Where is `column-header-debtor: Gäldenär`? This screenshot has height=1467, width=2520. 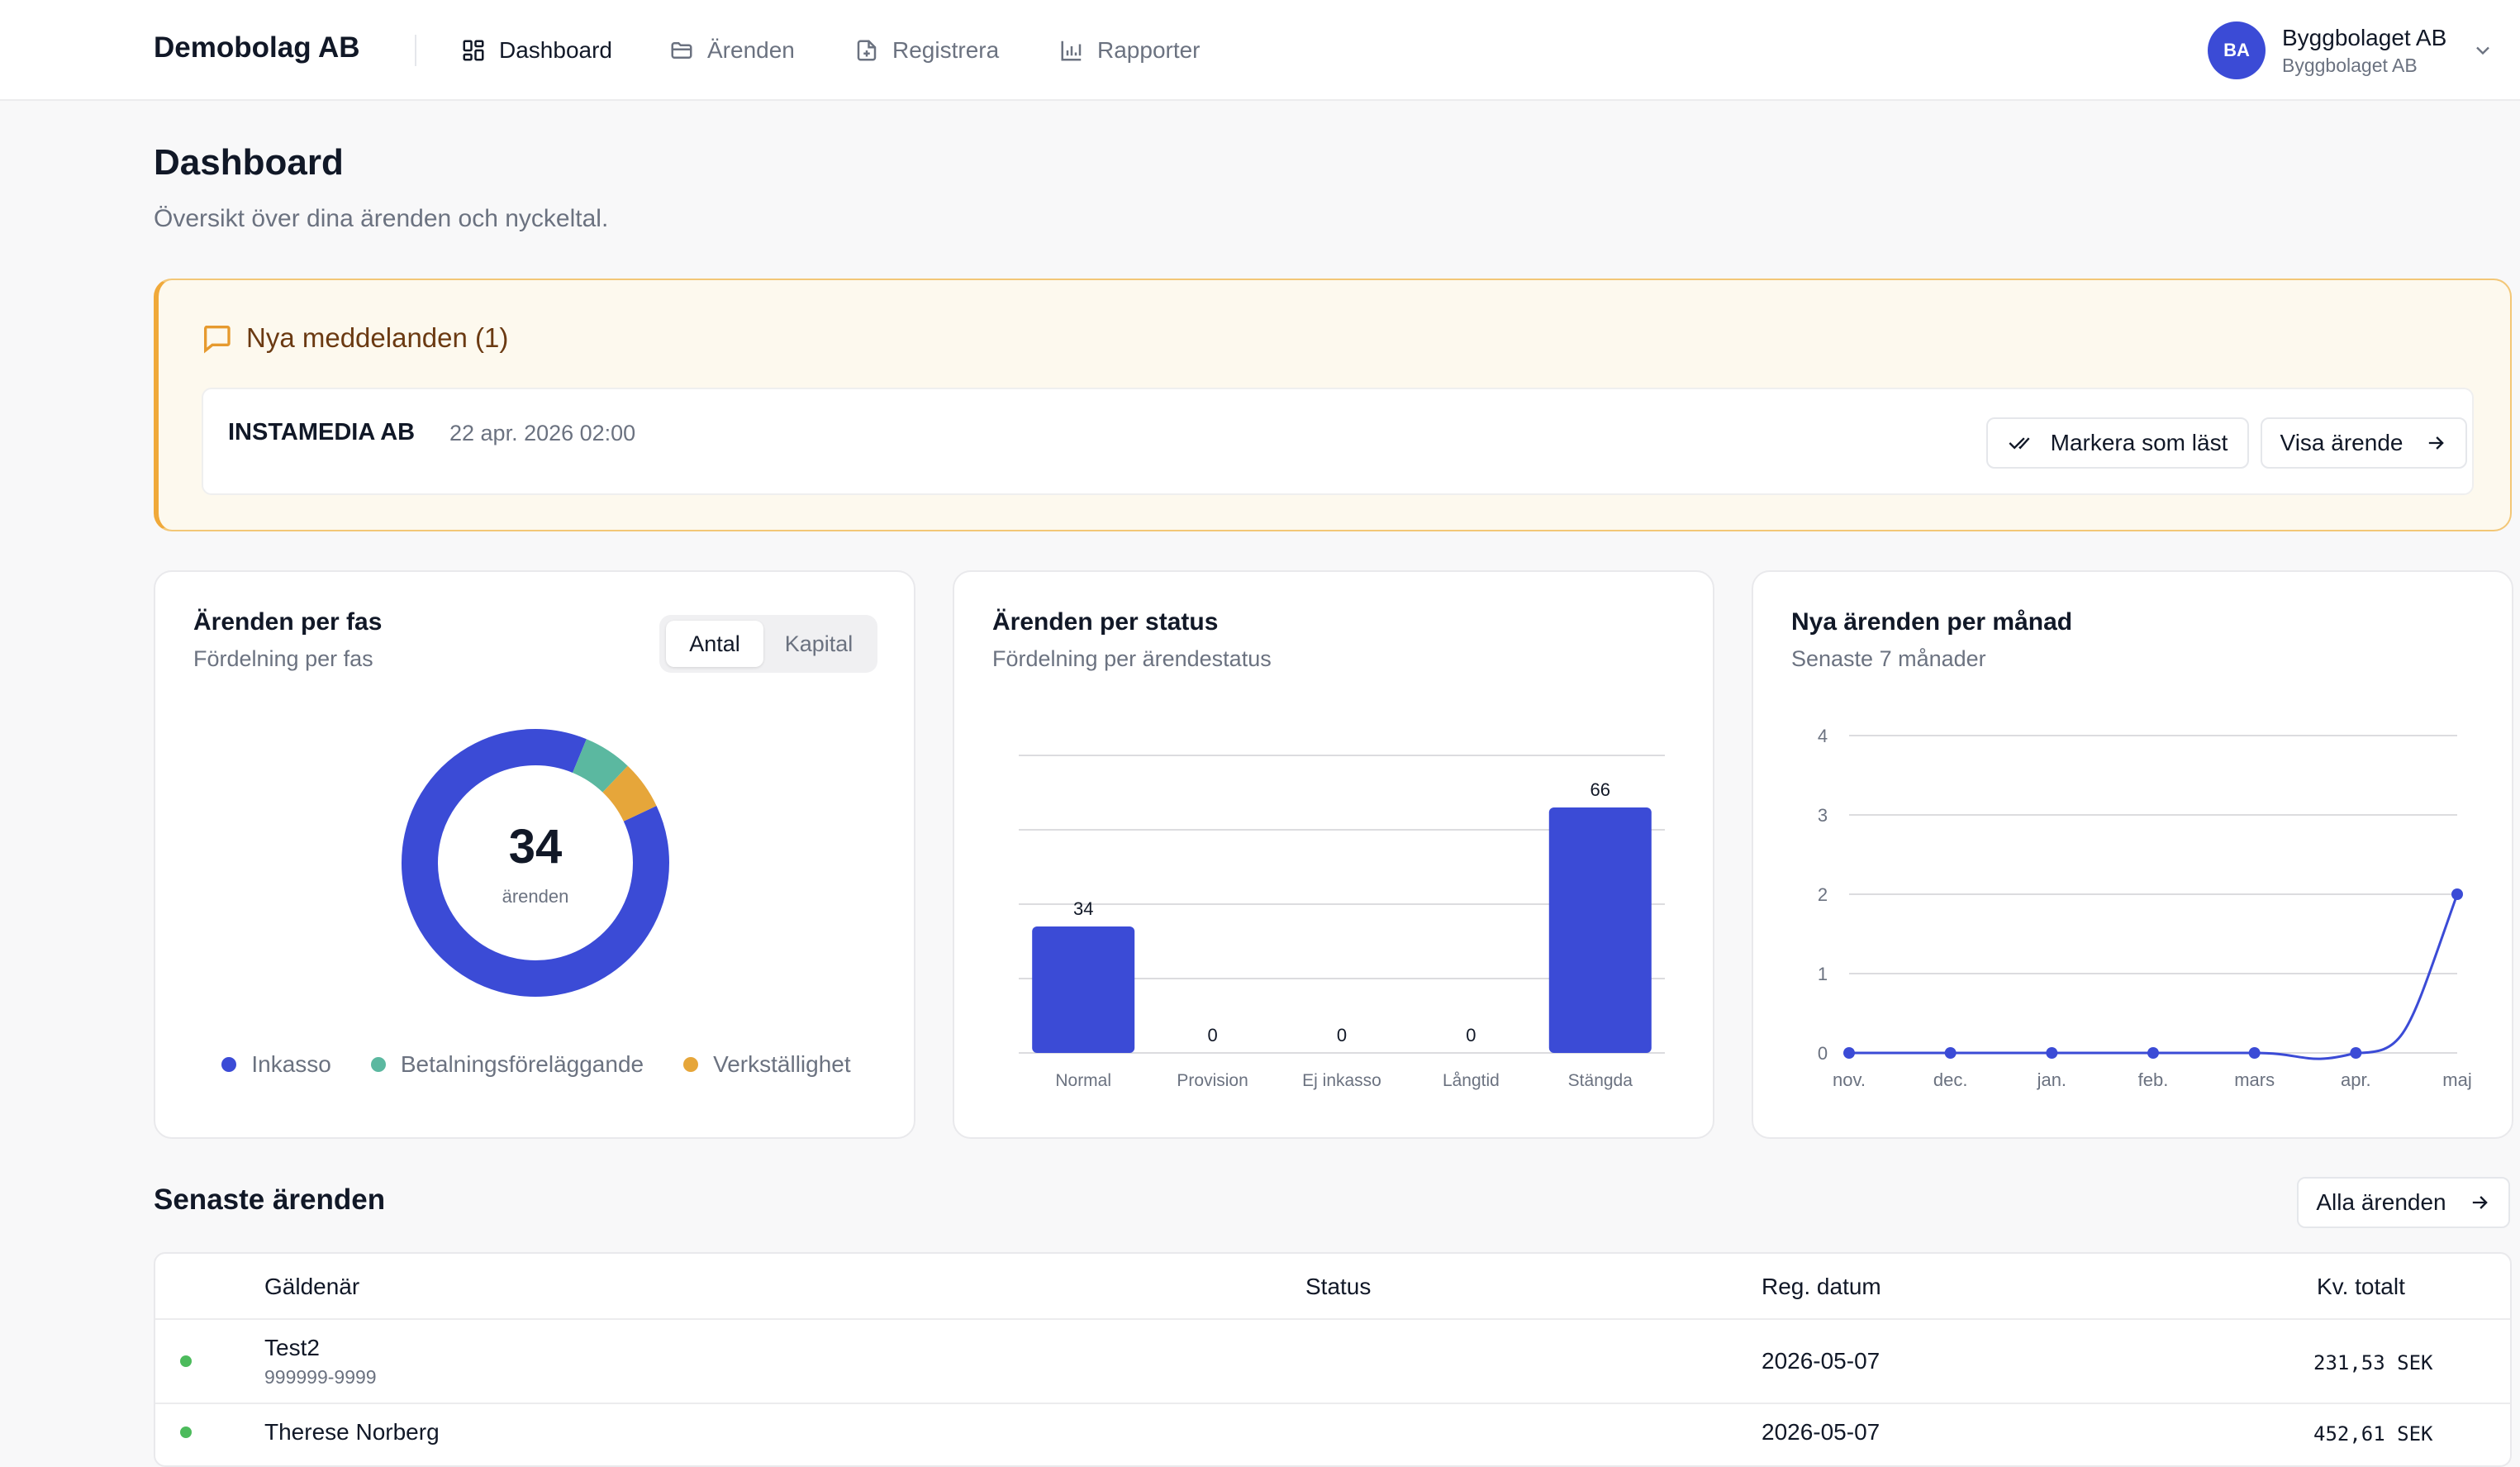
column-header-debtor: Gäldenär is located at coordinates (312, 1286).